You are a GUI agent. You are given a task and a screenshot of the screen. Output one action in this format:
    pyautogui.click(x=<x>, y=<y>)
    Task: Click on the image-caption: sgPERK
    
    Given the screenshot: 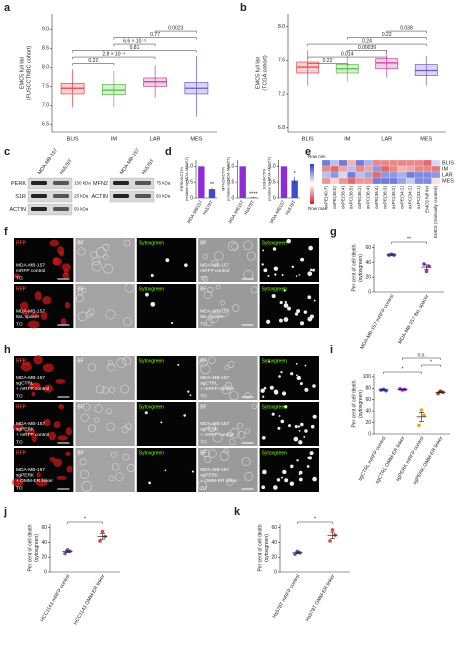 What is the action you would take?
    pyautogui.click(x=25, y=429)
    